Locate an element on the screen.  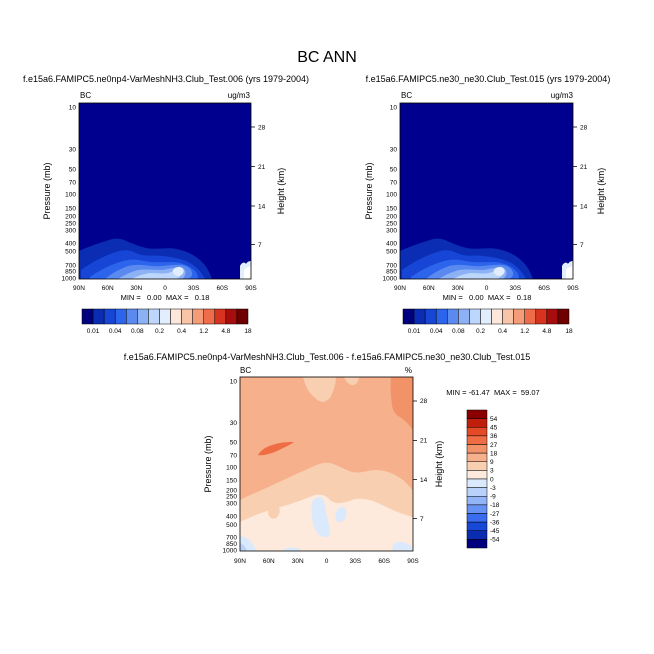
panel2-units: ug/m3 is located at coordinates (562, 95).